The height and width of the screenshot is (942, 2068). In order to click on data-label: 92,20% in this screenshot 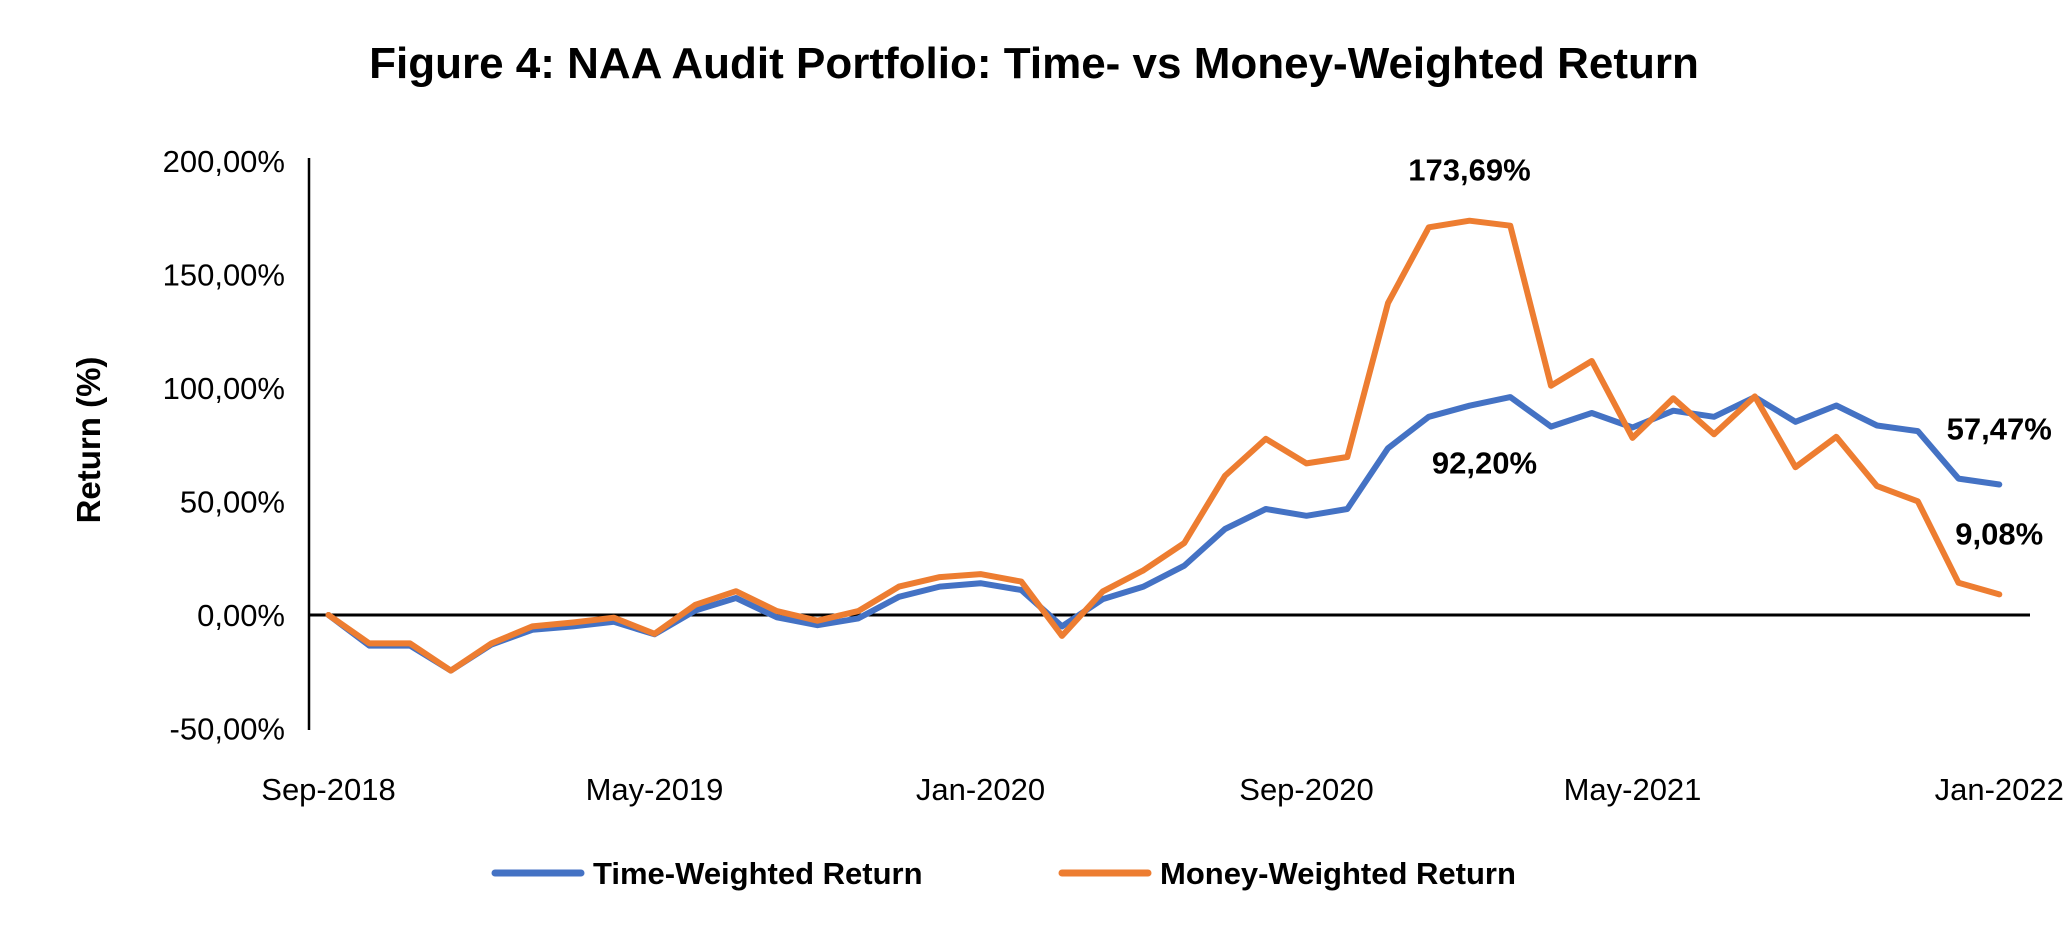, I will do `click(1484, 463)`.